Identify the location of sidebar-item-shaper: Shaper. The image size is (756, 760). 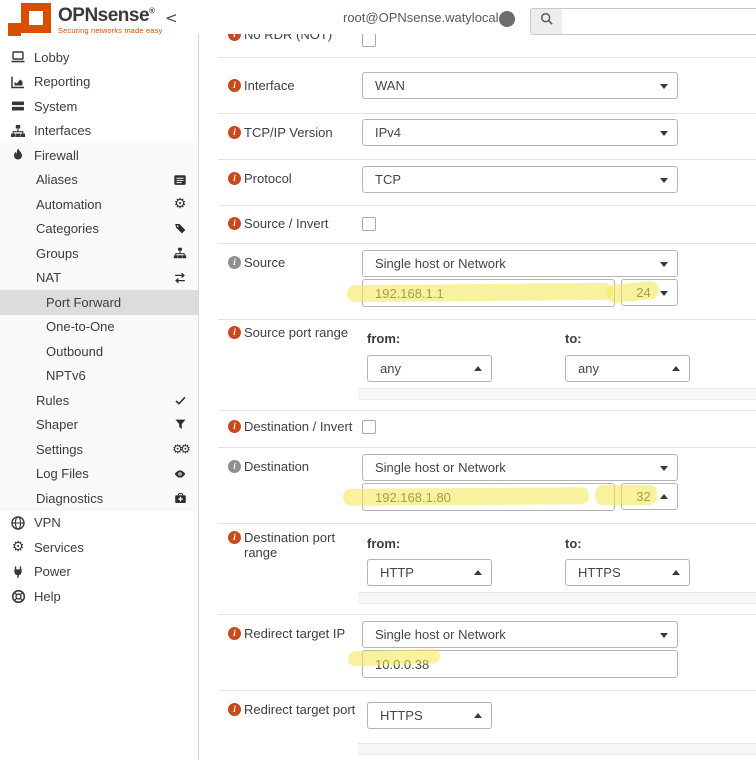
(99, 425).